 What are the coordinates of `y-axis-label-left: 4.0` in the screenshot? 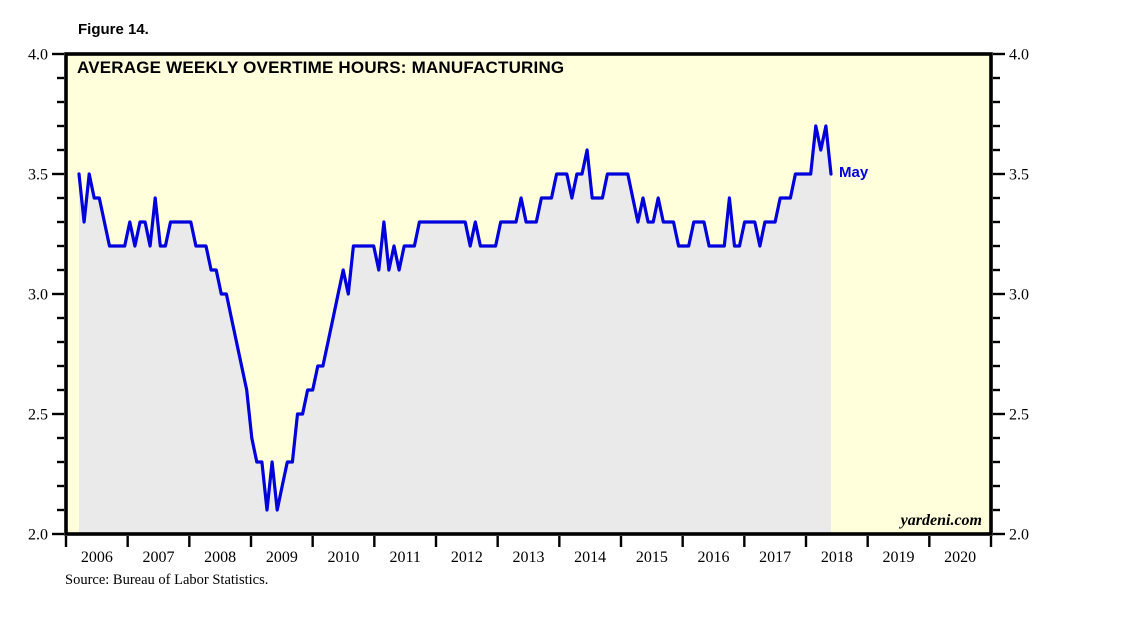 It's located at (38, 55).